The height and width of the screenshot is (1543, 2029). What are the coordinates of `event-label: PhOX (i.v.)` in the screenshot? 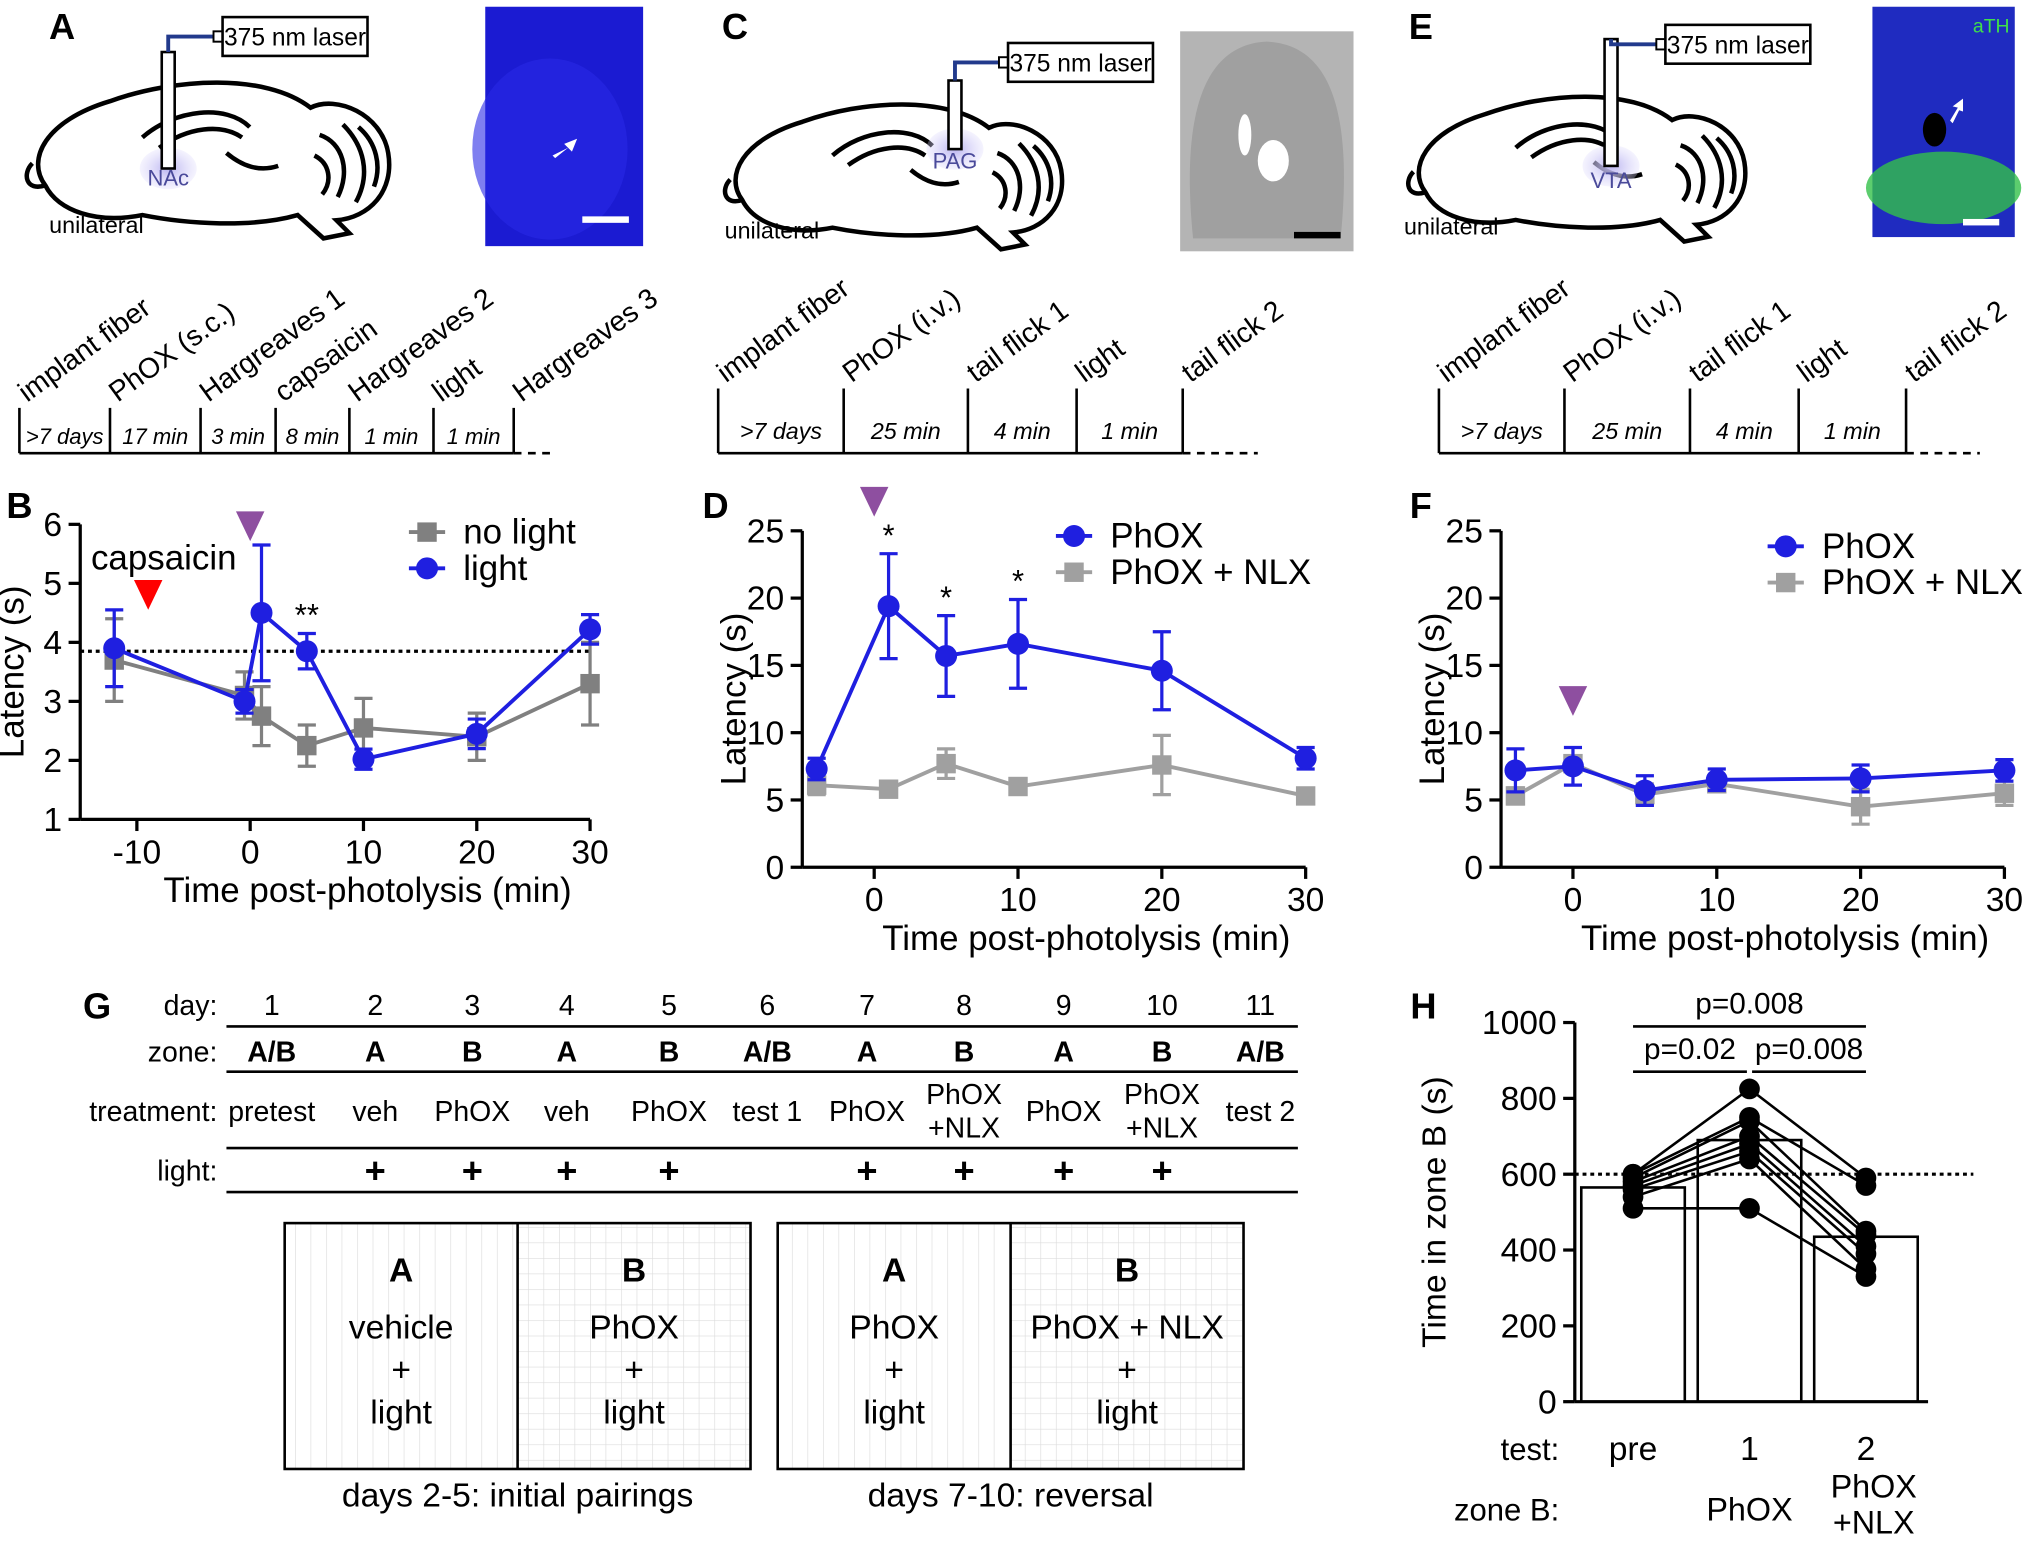 It's located at (902, 336).